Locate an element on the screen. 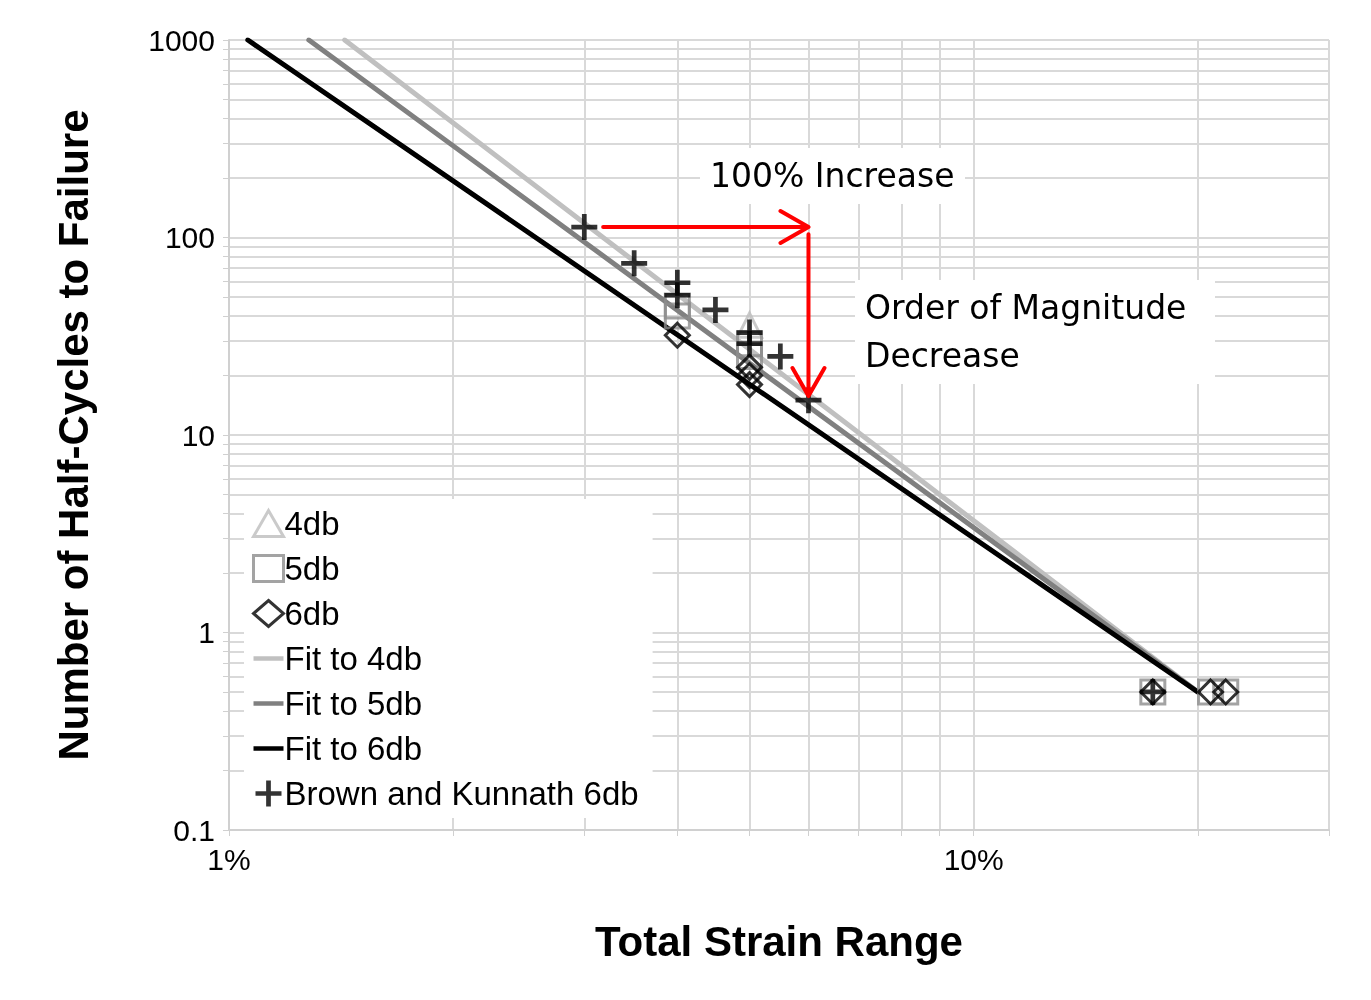 This screenshot has width=1371, height=1000. x-axis-title: Total Strain Range is located at coordinates (779, 941).